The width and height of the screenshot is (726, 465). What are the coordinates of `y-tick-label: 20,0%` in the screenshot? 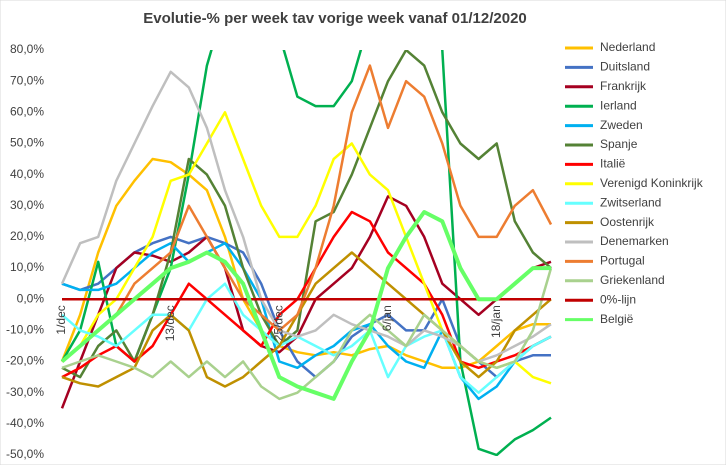 It's located at (27, 236).